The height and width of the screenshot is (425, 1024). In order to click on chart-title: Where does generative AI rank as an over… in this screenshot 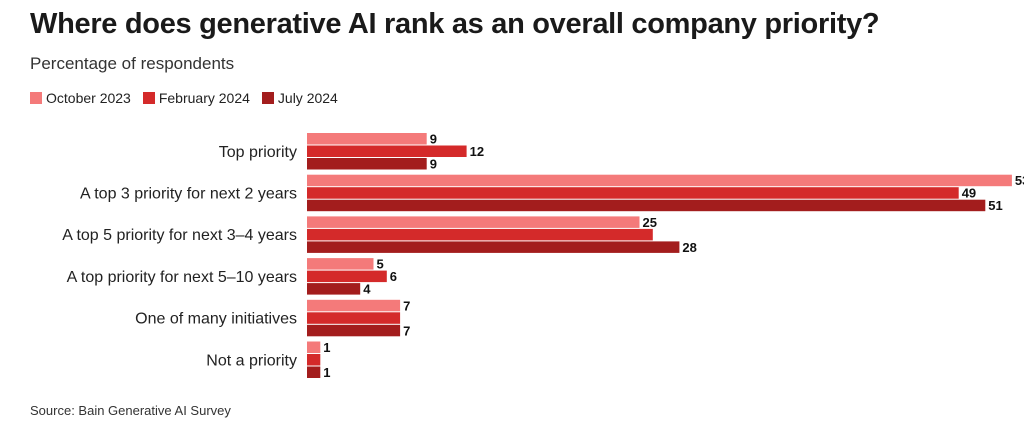, I will do `click(455, 24)`.